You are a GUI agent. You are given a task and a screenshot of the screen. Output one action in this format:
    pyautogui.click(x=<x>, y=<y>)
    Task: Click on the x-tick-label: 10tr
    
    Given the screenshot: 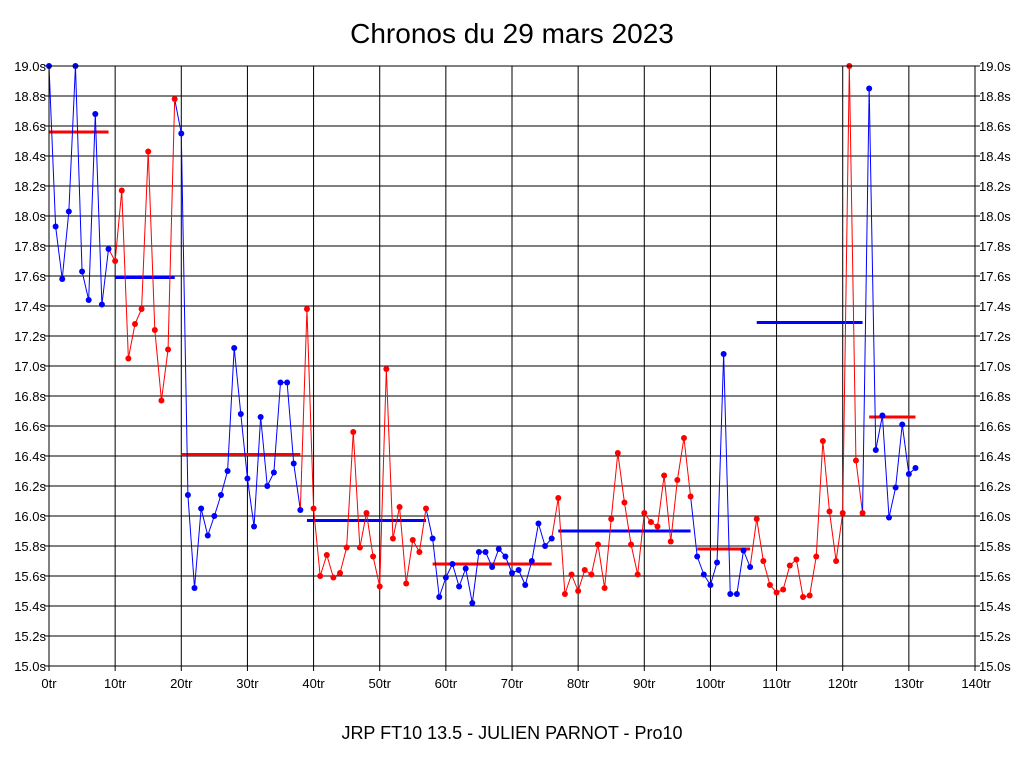 What is the action you would take?
    pyautogui.click(x=115, y=683)
    